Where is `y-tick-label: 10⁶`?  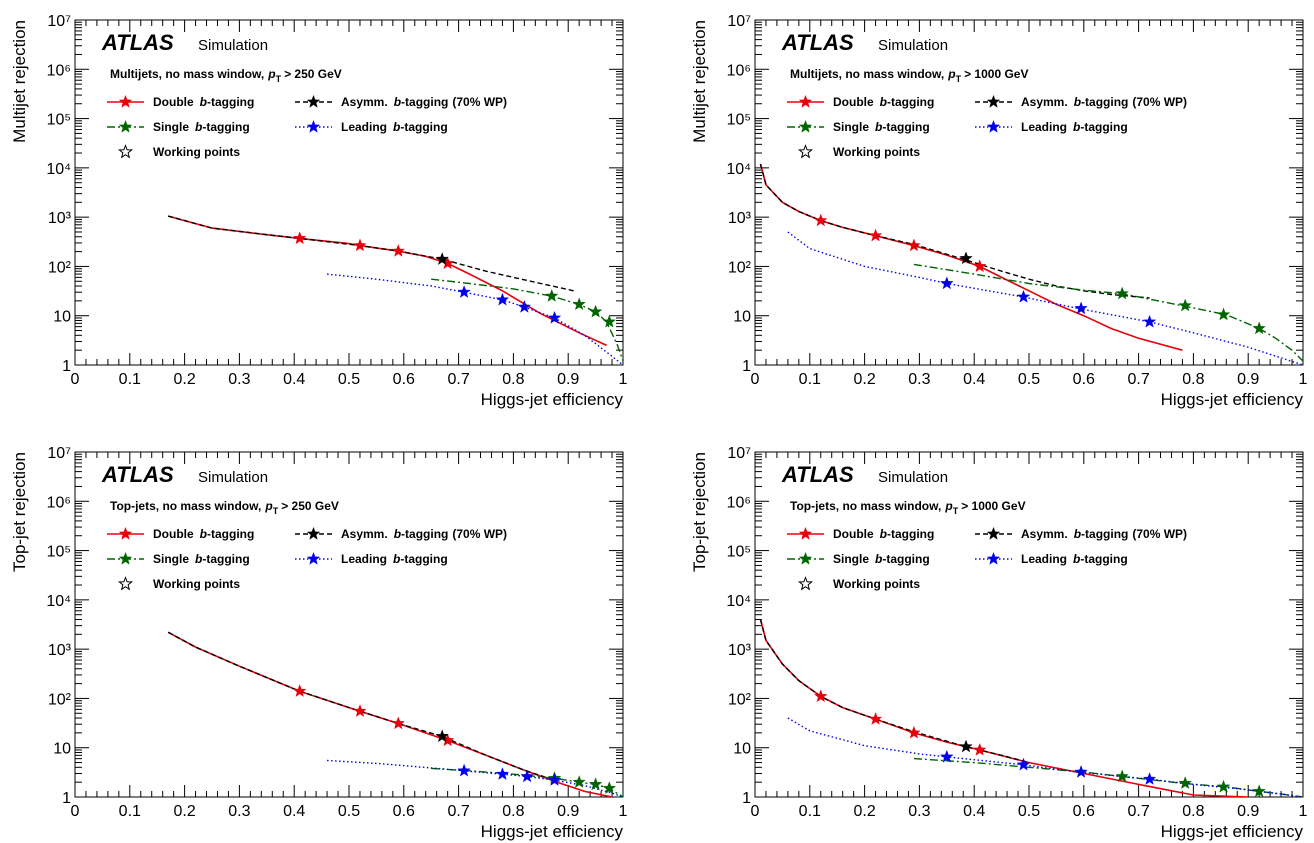
y-tick-label: 10⁶ is located at coordinates (59, 70).